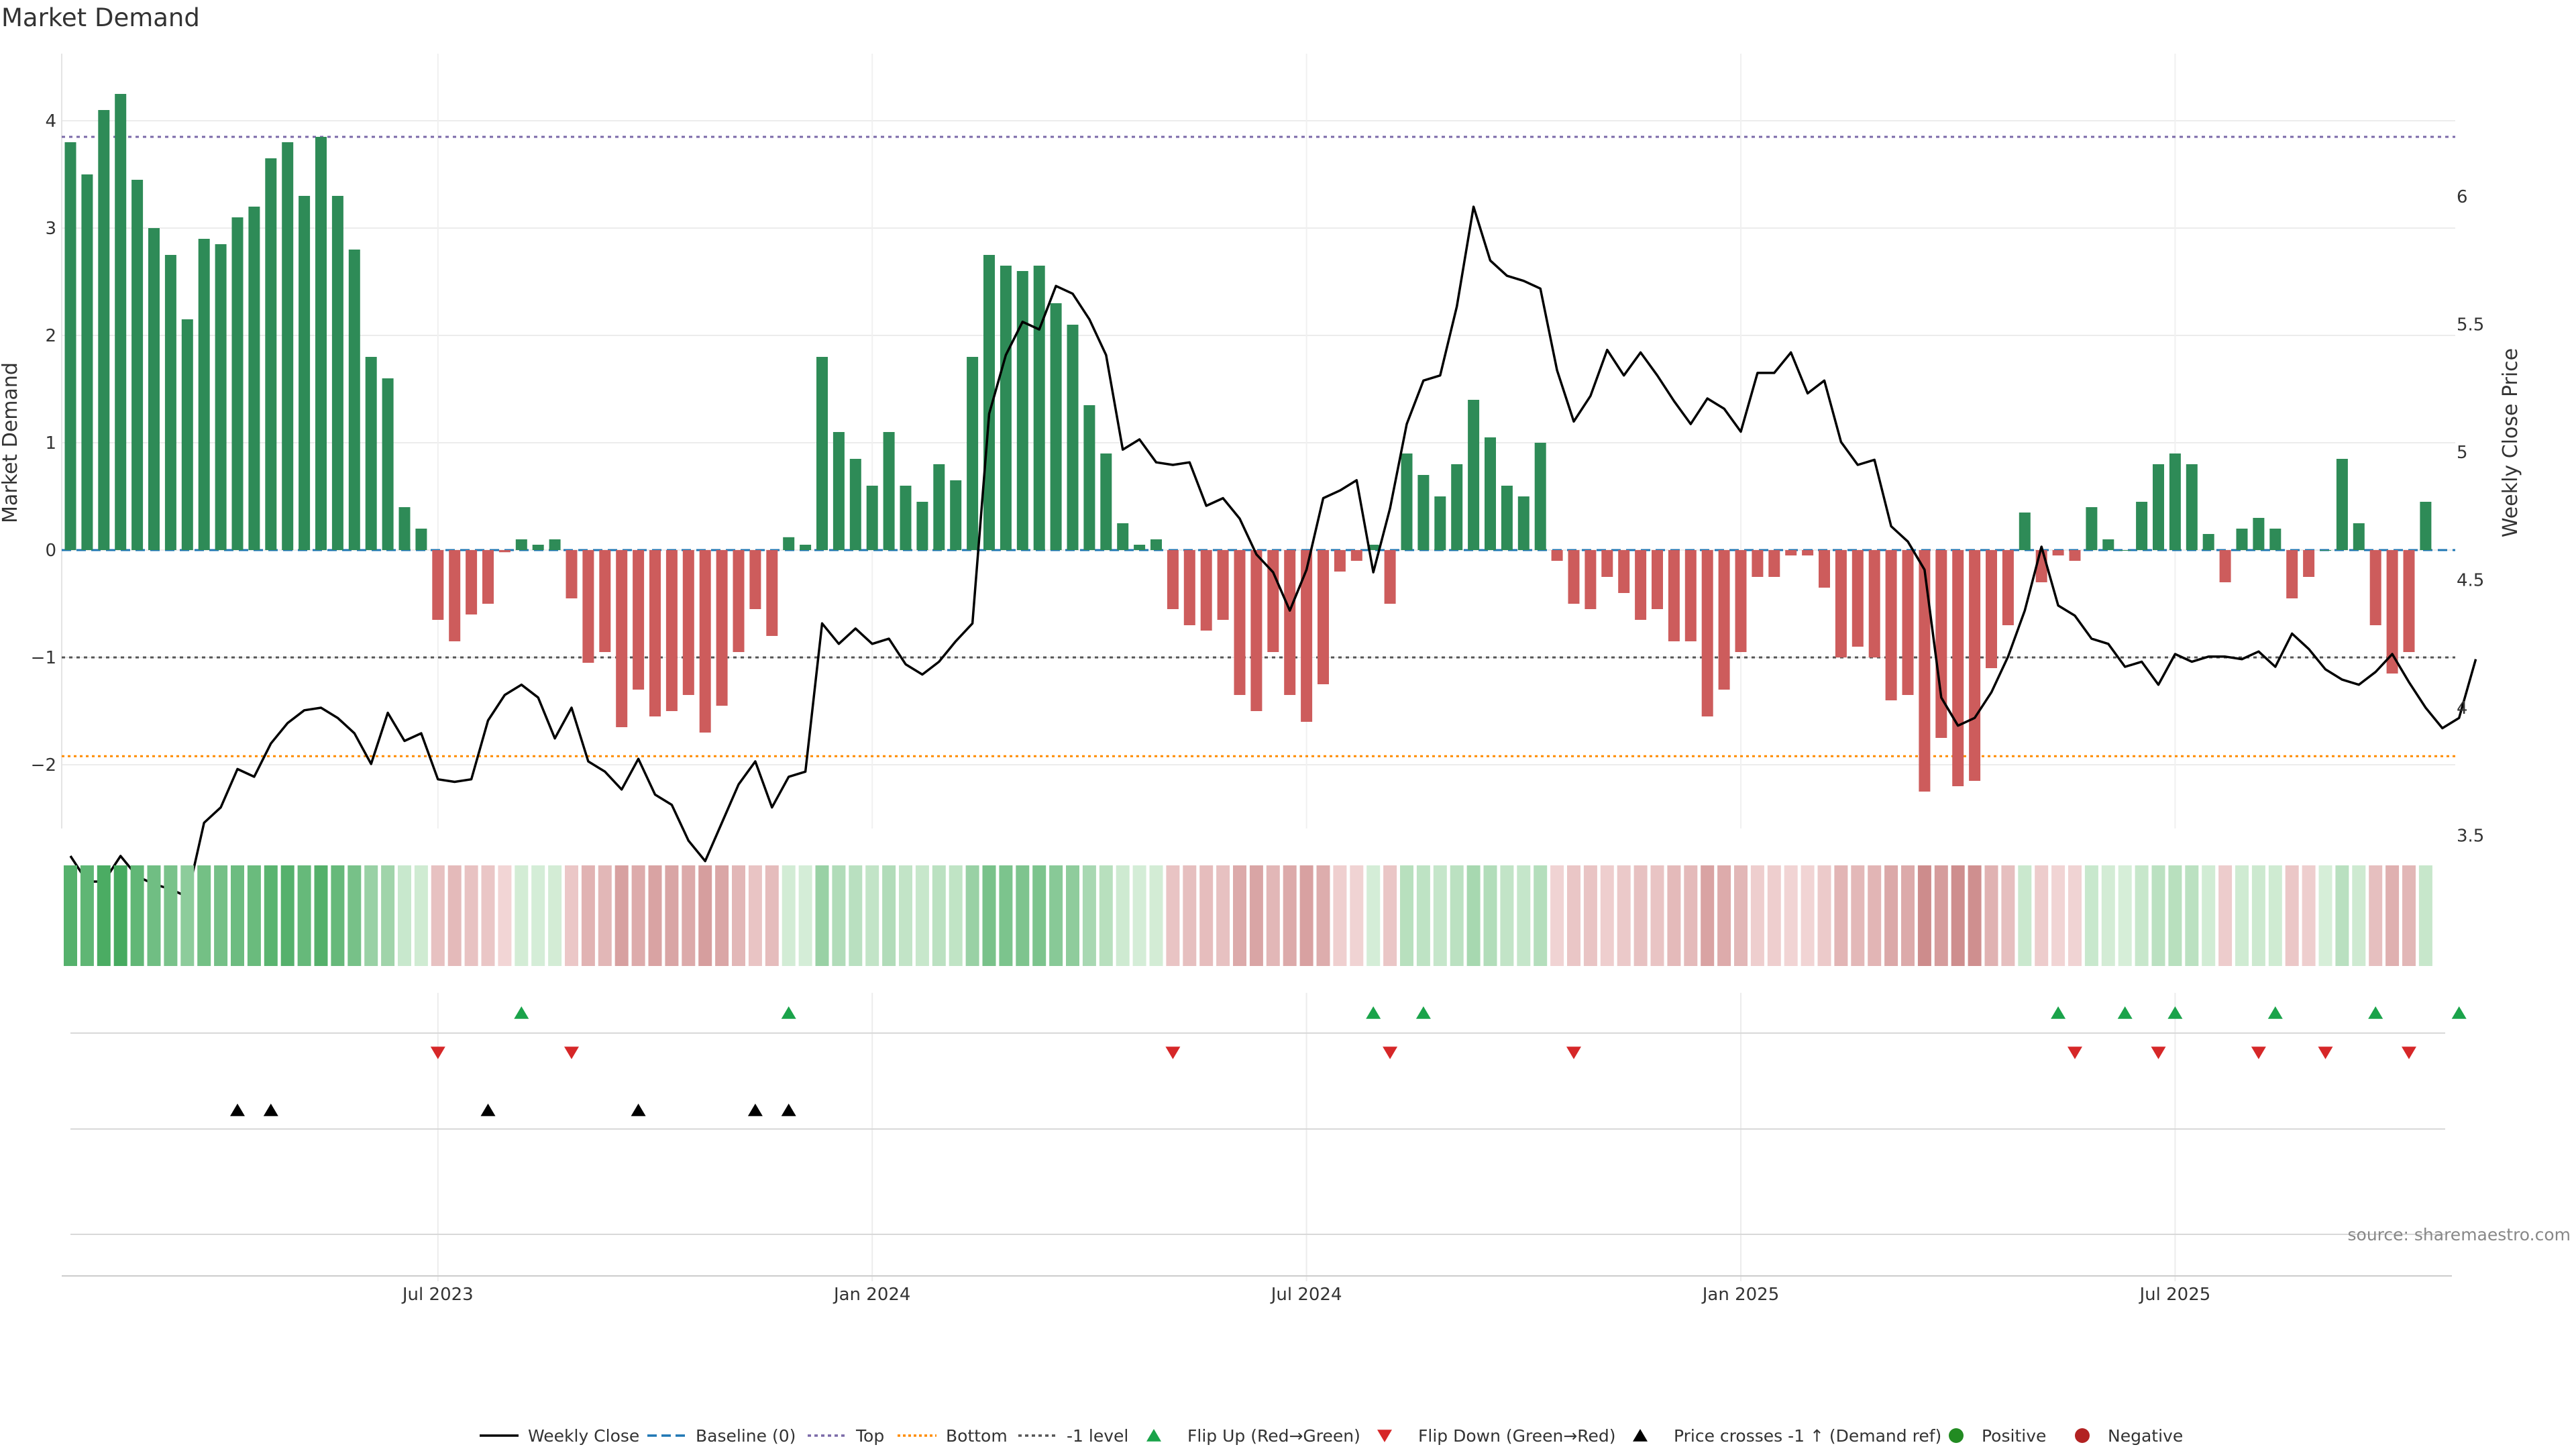 The image size is (2576, 1449). Describe the element at coordinates (2459, 1234) in the screenshot. I see `source-note: source: sharemaestro.com` at that location.